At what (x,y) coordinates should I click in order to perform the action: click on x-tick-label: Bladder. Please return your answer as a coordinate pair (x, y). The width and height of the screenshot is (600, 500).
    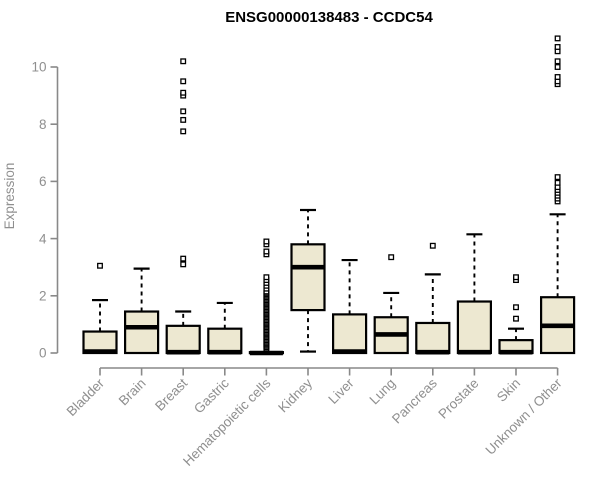
    Looking at the image, I should click on (86, 397).